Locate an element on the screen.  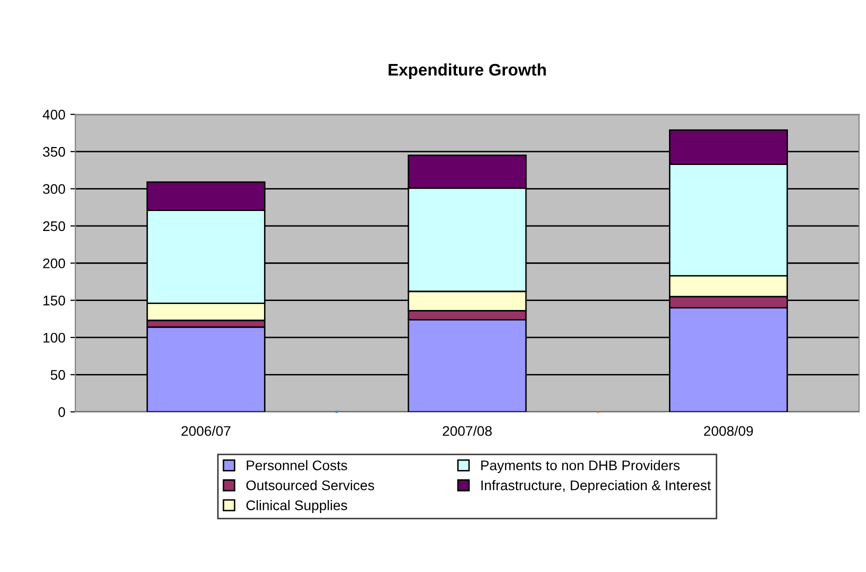
y-tick-label: 350 is located at coordinates (54, 151).